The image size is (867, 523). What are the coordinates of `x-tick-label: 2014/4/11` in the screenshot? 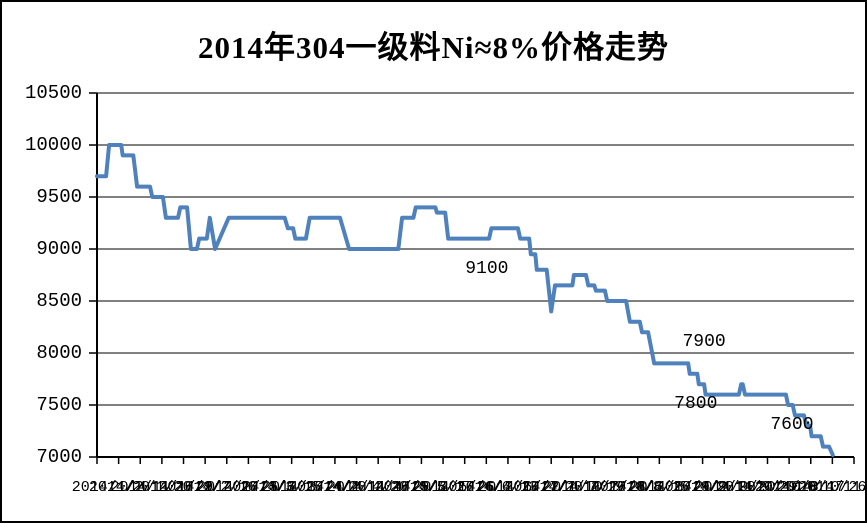 It's located at (346, 487).